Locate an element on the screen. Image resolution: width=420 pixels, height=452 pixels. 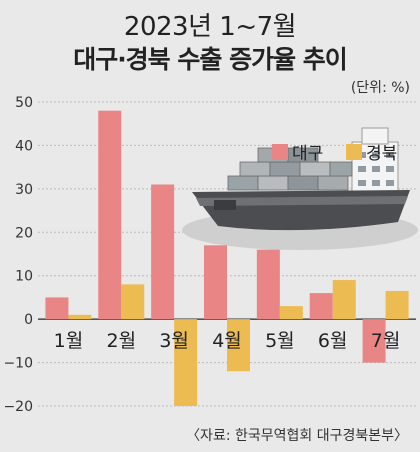
x-tick-label: 2월 is located at coordinates (121, 341).